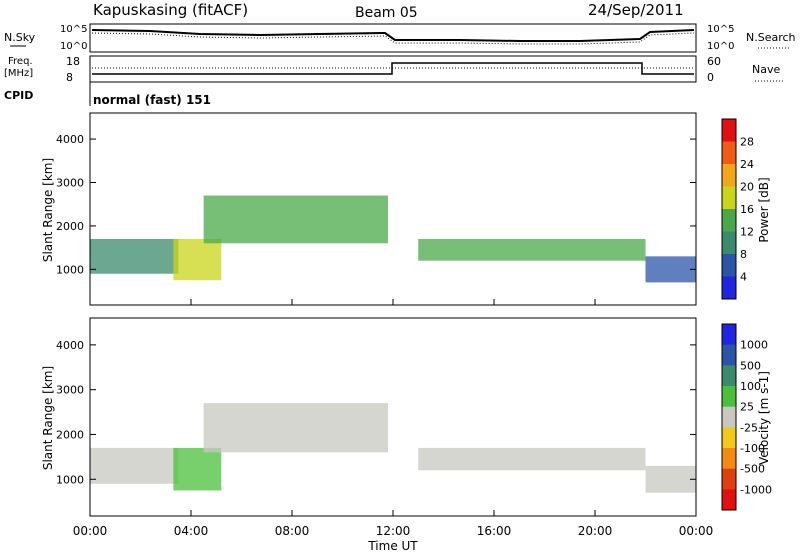 The height and width of the screenshot is (558, 800). What do you see at coordinates (737, 209) in the screenshot?
I see `power-colorbar: 28 24 20 16 12 8 4` at bounding box center [737, 209].